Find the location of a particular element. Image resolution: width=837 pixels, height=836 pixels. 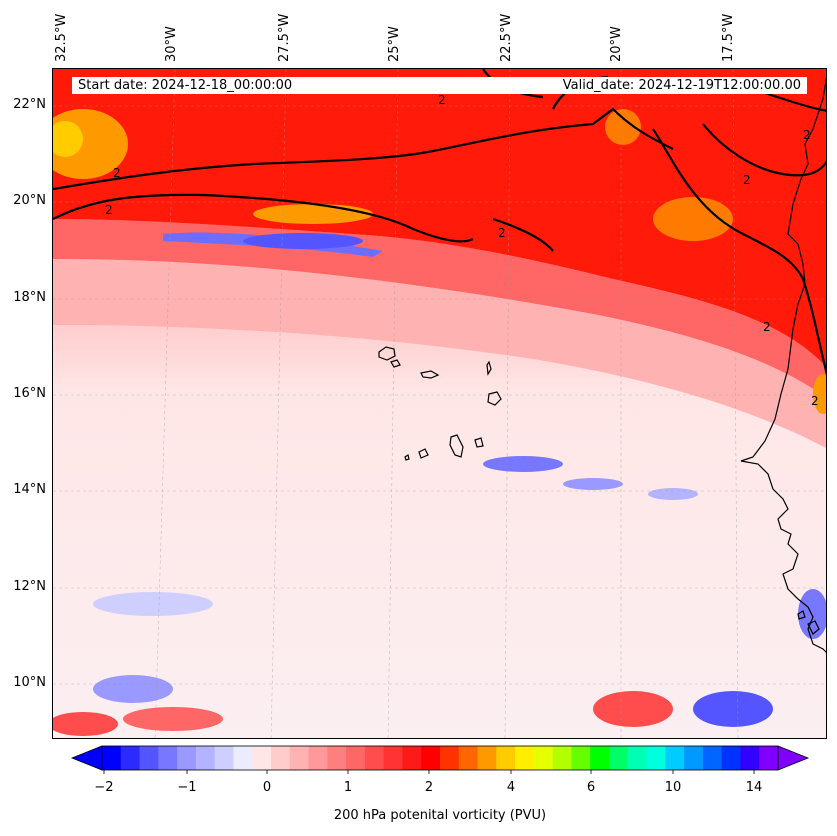

colorbar-tick-label: 0 is located at coordinates (267, 787).